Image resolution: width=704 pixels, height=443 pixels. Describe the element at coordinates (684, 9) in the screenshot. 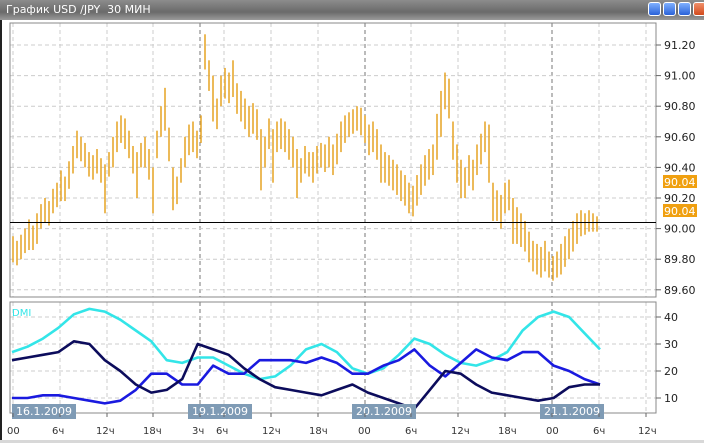

I see `maximize-icon` at that location.